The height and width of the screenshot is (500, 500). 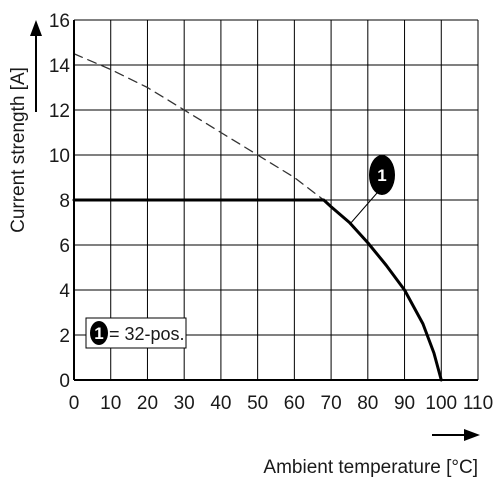 What do you see at coordinates (441, 403) in the screenshot?
I see `x-tick-label: 100` at bounding box center [441, 403].